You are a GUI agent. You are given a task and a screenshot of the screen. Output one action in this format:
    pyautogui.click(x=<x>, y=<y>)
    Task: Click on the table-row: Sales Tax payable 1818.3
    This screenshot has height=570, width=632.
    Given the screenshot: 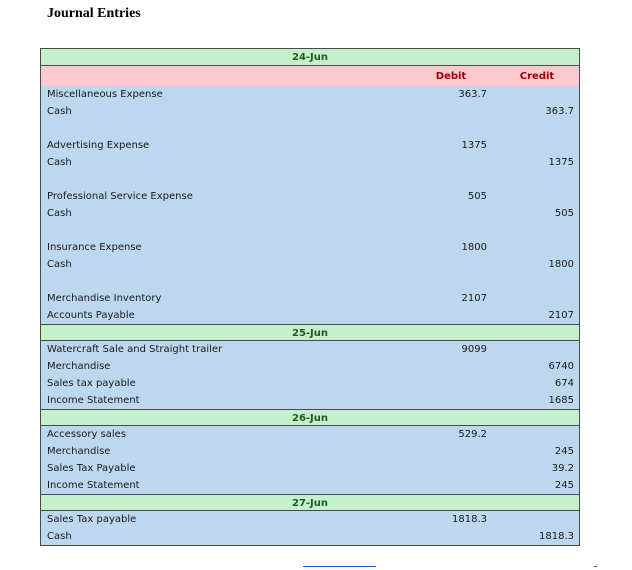 What is the action you would take?
    pyautogui.click(x=310, y=519)
    